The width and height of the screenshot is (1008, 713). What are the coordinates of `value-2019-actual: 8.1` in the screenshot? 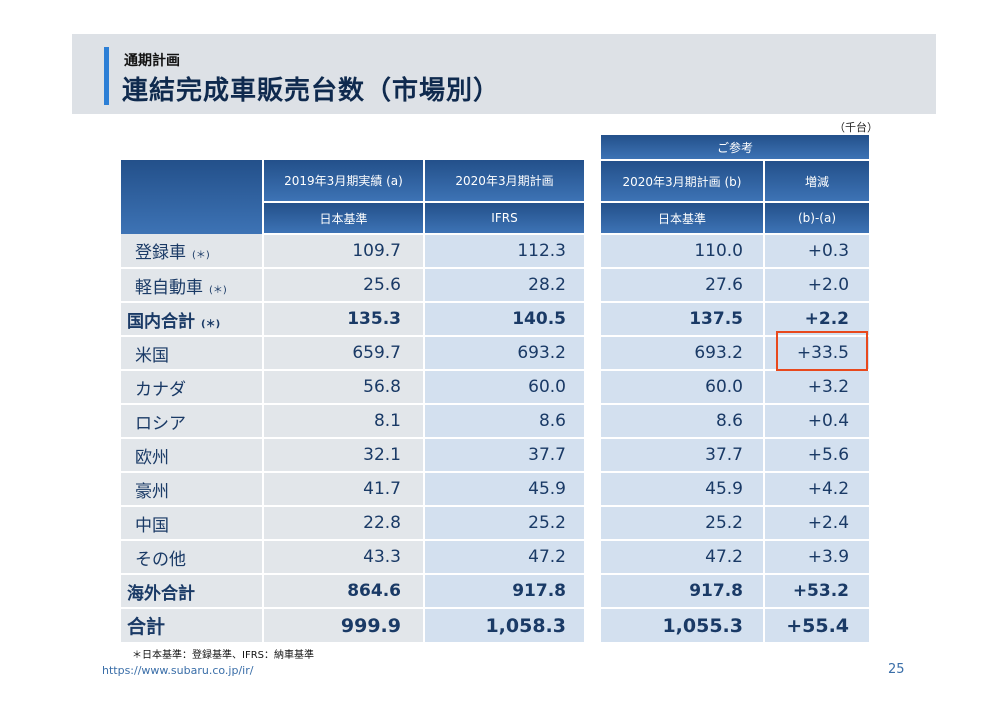 It's located at (344, 421).